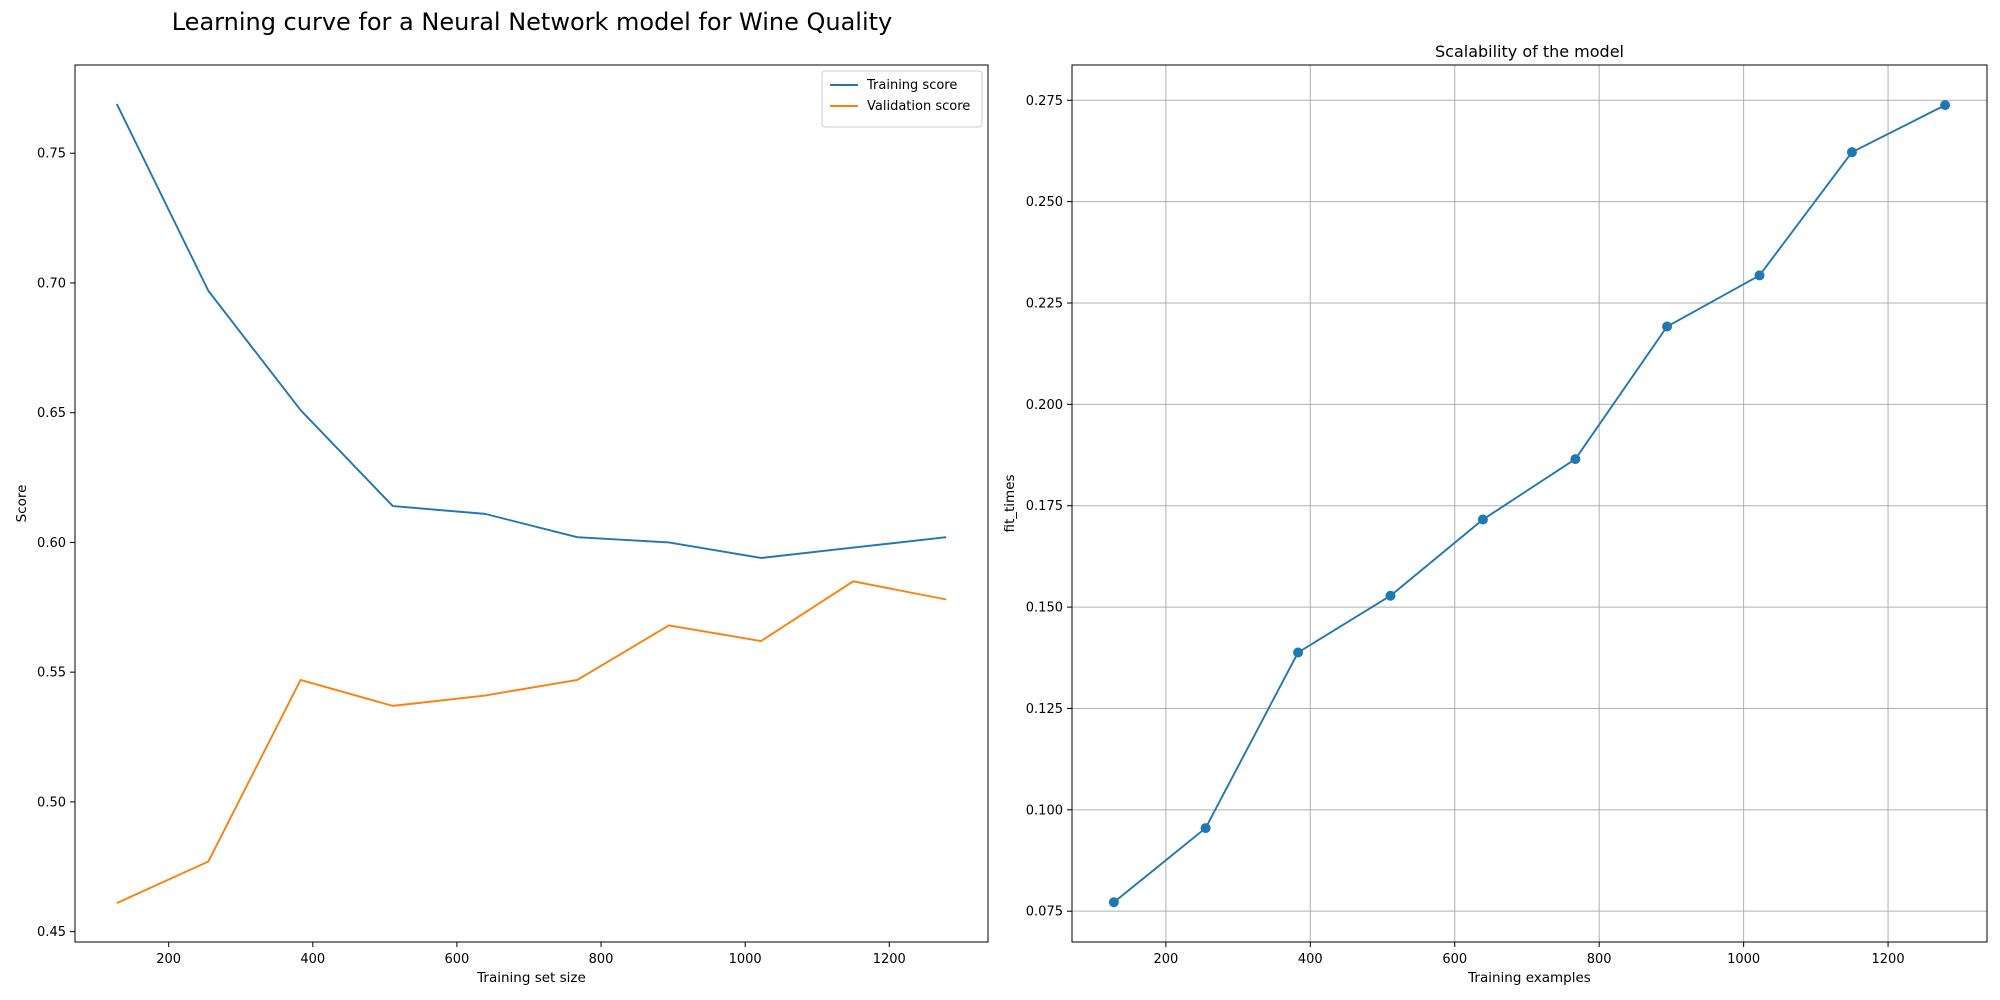  Describe the element at coordinates (1044, 101) in the screenshot. I see `y-tick-label: 0.275` at that location.